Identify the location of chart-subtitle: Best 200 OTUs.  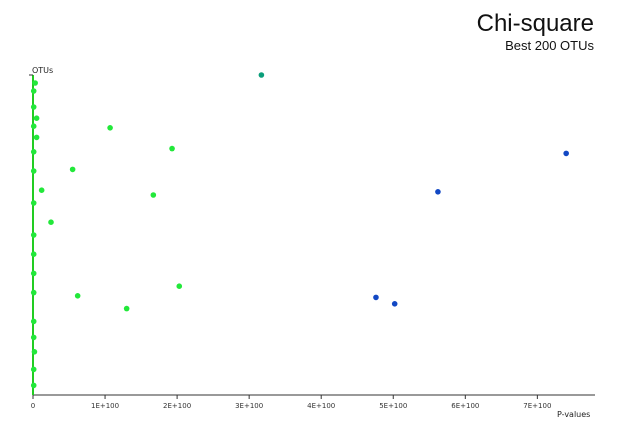
(549, 45).